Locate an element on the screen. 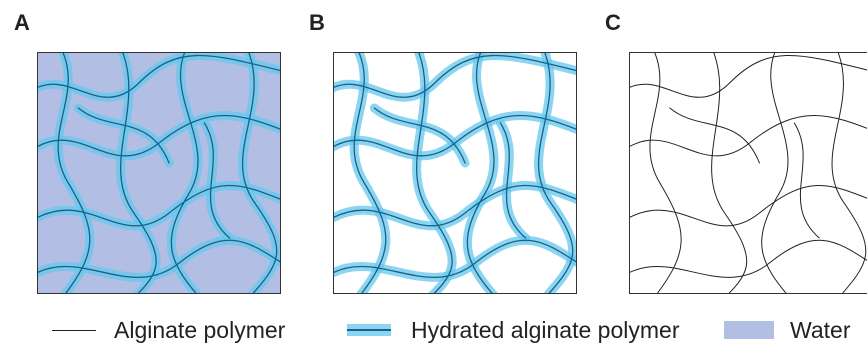  panel-label-b: B is located at coordinates (317, 22).